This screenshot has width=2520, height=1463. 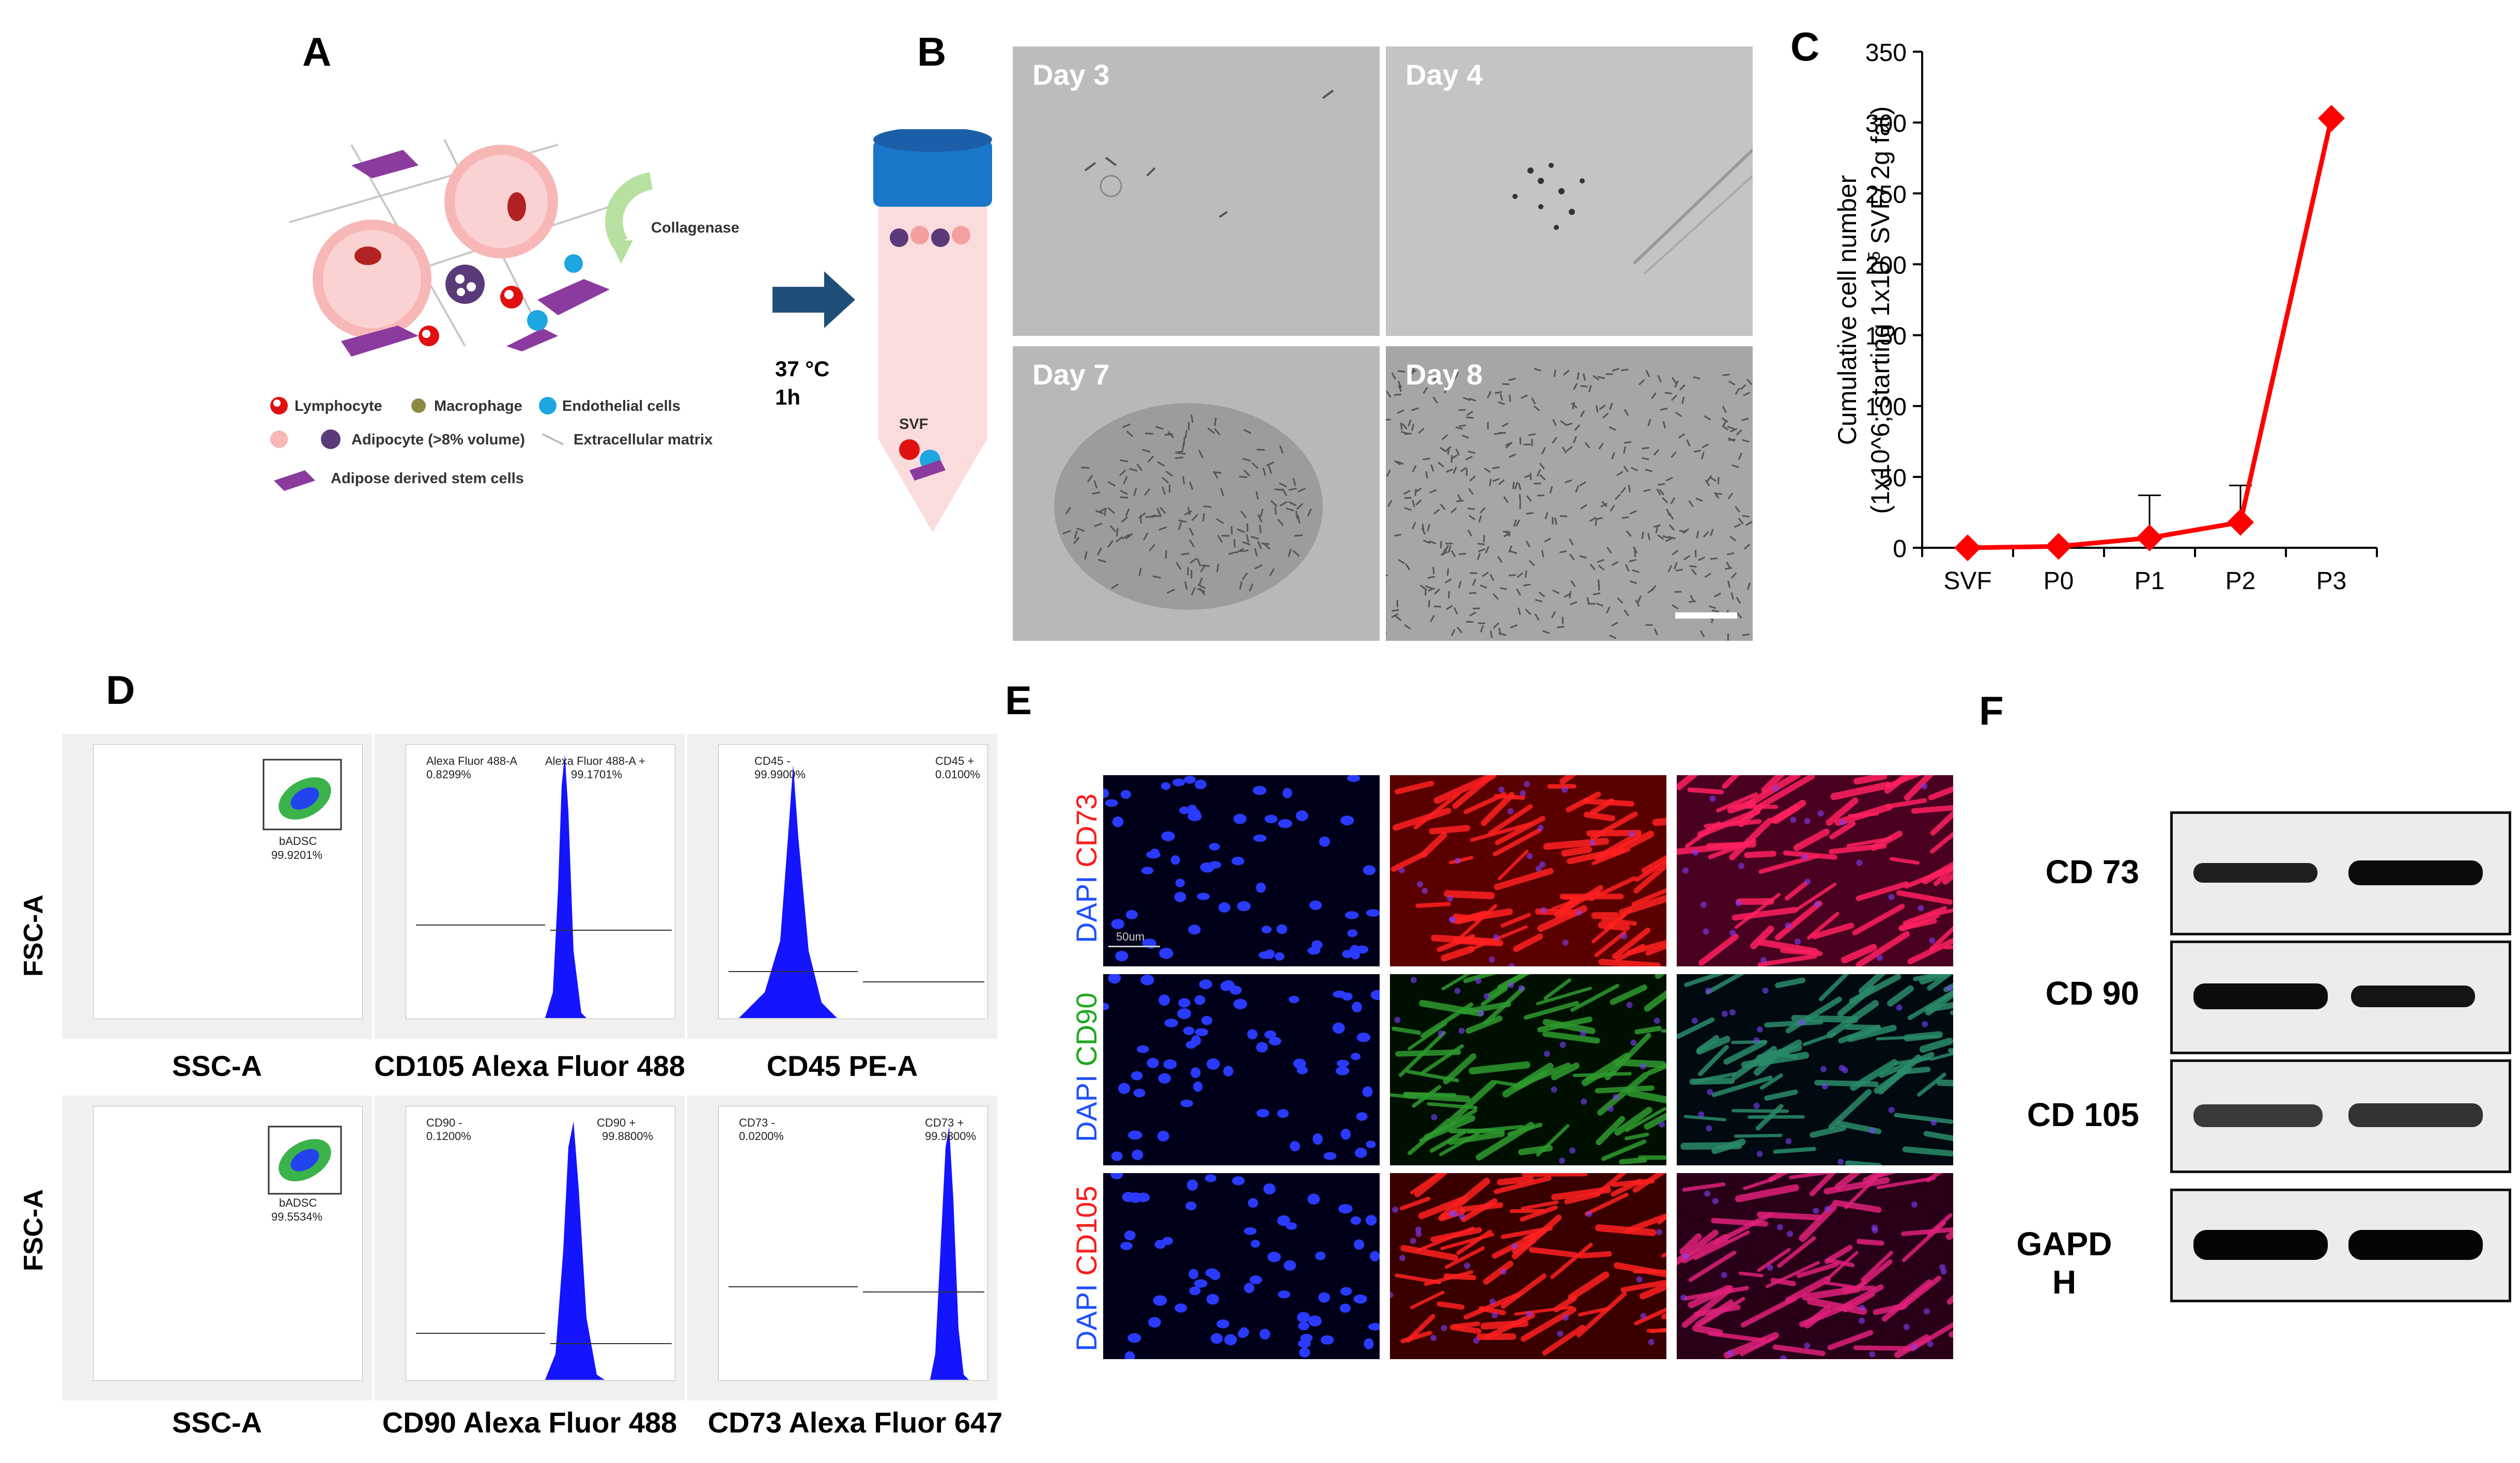 What do you see at coordinates (1706, 615) in the screenshot?
I see `scale-bar` at bounding box center [1706, 615].